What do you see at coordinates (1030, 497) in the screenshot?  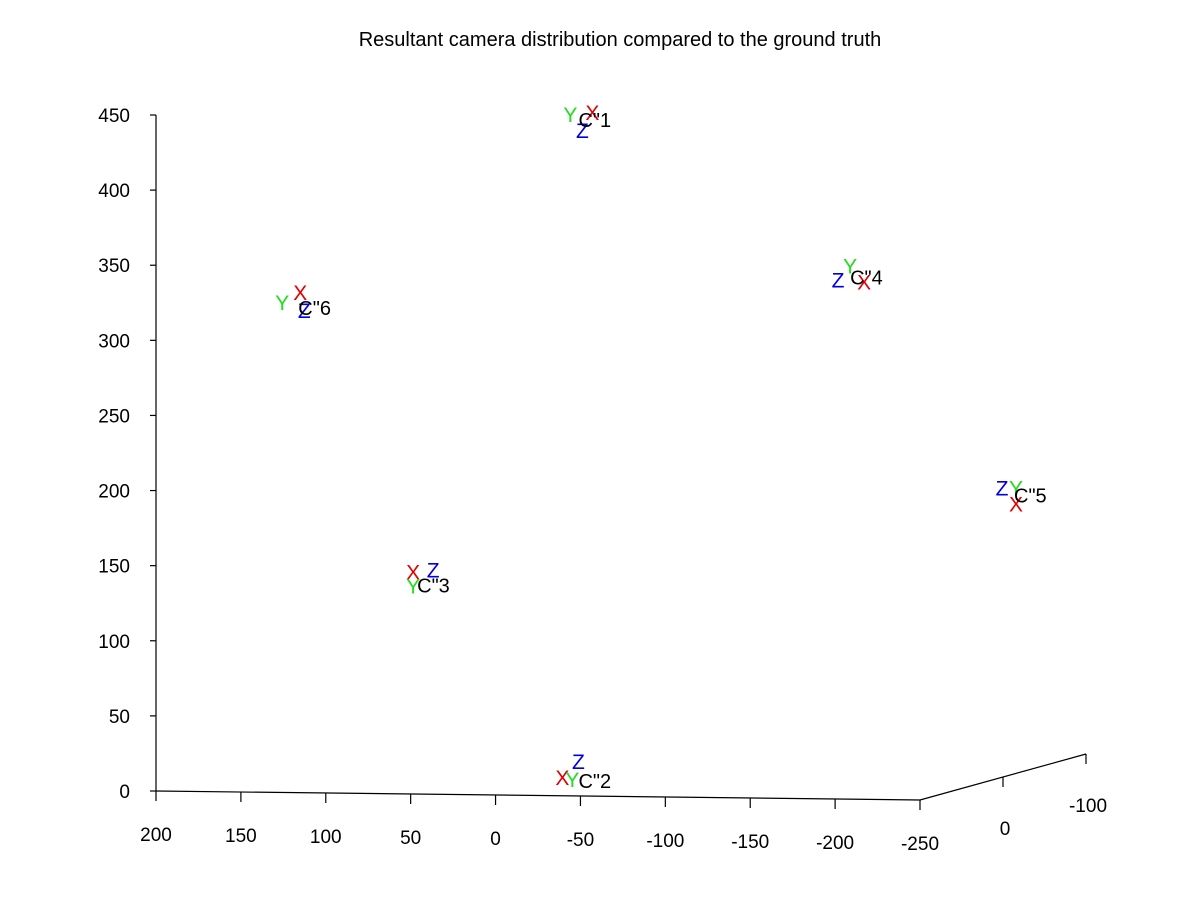 I see `camera-5-label: C"5` at bounding box center [1030, 497].